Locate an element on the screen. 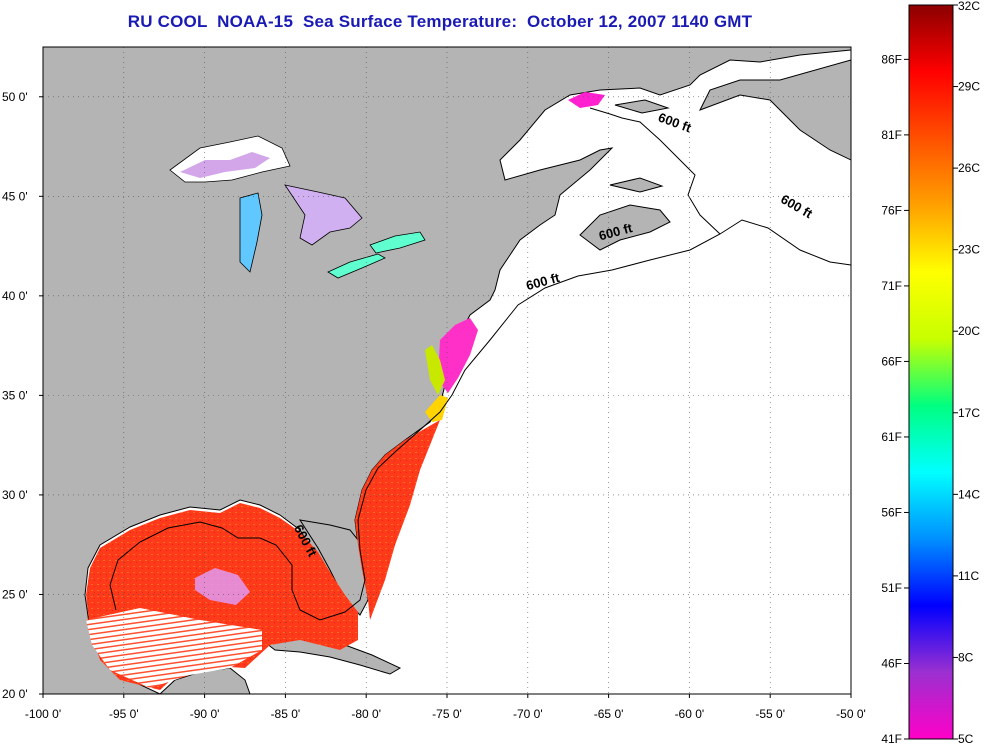 This screenshot has height=754, width=984. lon-tick-label: -85 0' is located at coordinates (286, 714).